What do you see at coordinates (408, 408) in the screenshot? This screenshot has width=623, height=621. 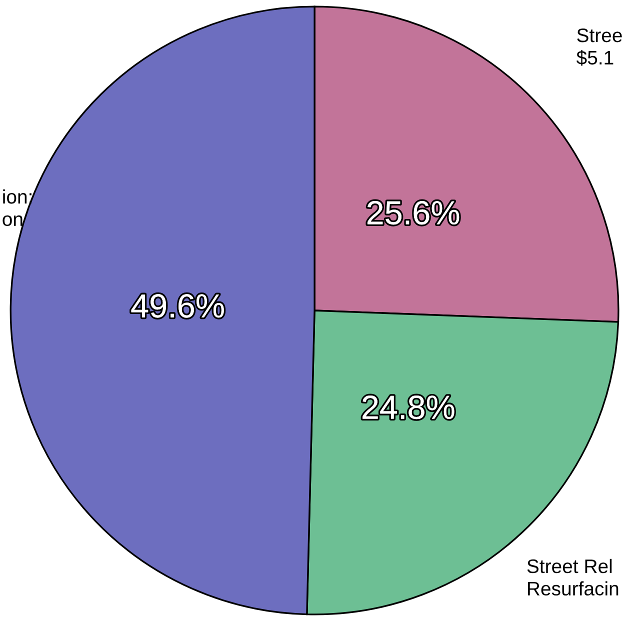 I see `data-label: 24.8%` at bounding box center [408, 408].